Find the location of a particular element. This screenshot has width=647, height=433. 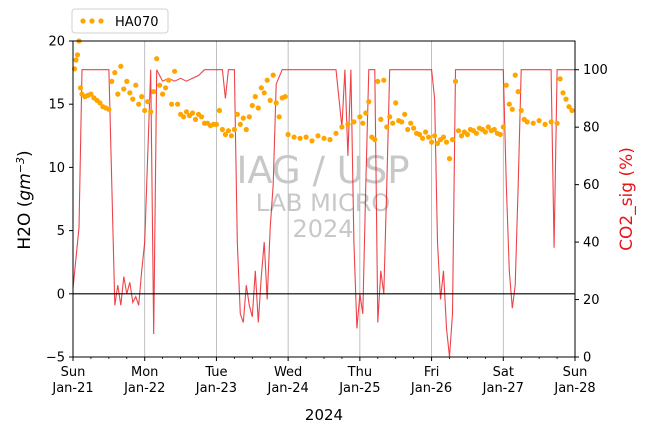

left-y-label-main: H2O ( is located at coordinates (25, 225).